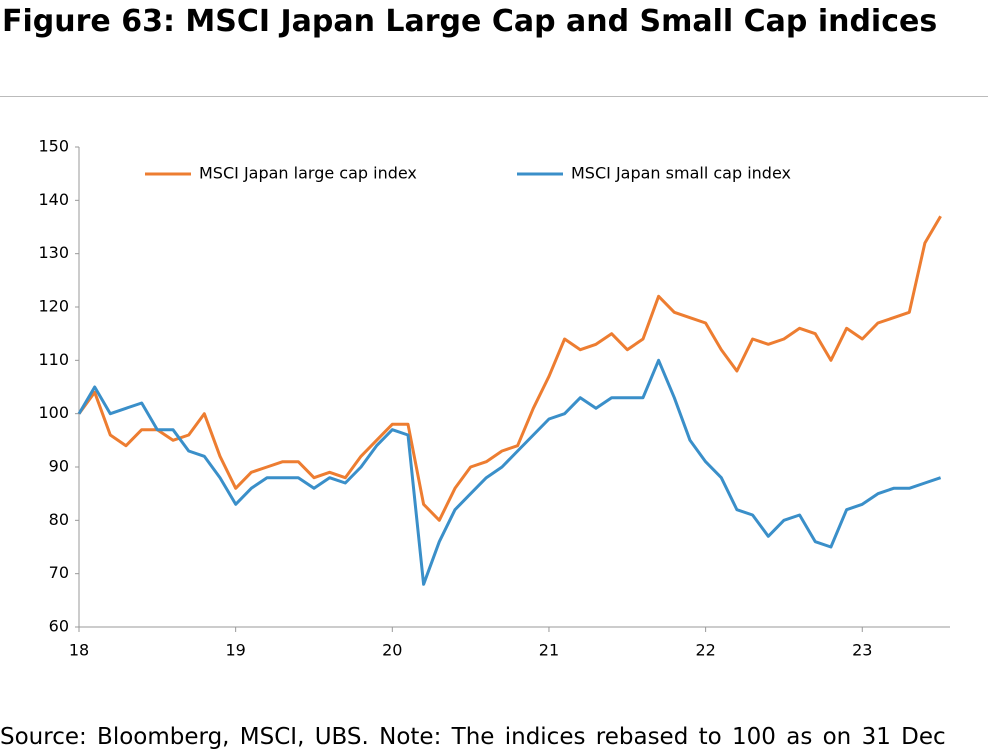 Image resolution: width=988 pixels, height=756 pixels. I want to click on y-tick-label: 90, so click(59, 466).